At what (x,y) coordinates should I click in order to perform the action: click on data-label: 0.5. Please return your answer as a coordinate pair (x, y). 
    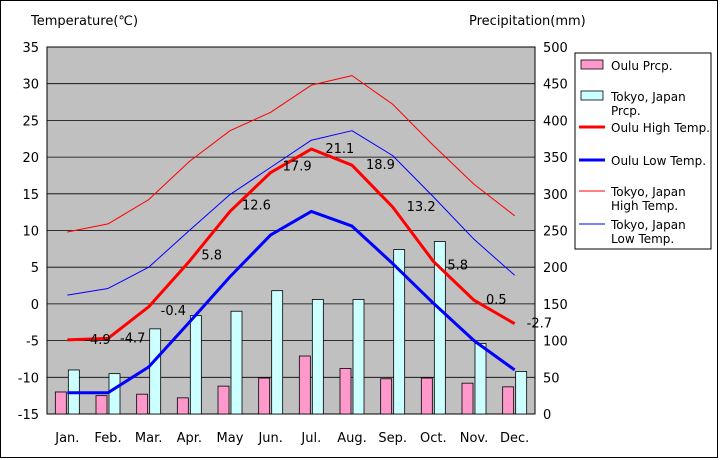
    Looking at the image, I should click on (496, 300).